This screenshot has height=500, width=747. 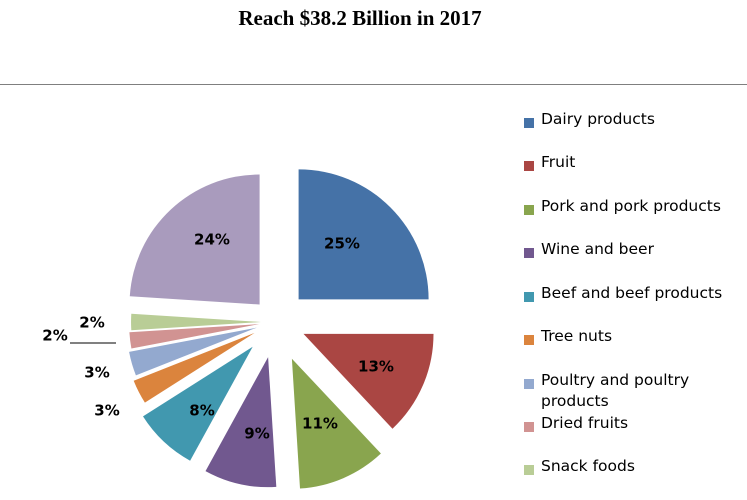 What do you see at coordinates (631, 206) in the screenshot?
I see `legend-label: Pork and pork products` at bounding box center [631, 206].